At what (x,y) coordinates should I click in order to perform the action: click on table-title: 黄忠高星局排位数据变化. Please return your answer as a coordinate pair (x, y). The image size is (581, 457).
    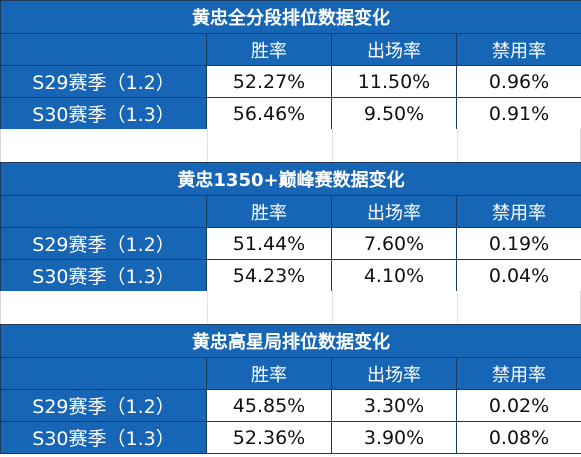
    Looking at the image, I should click on (290, 341).